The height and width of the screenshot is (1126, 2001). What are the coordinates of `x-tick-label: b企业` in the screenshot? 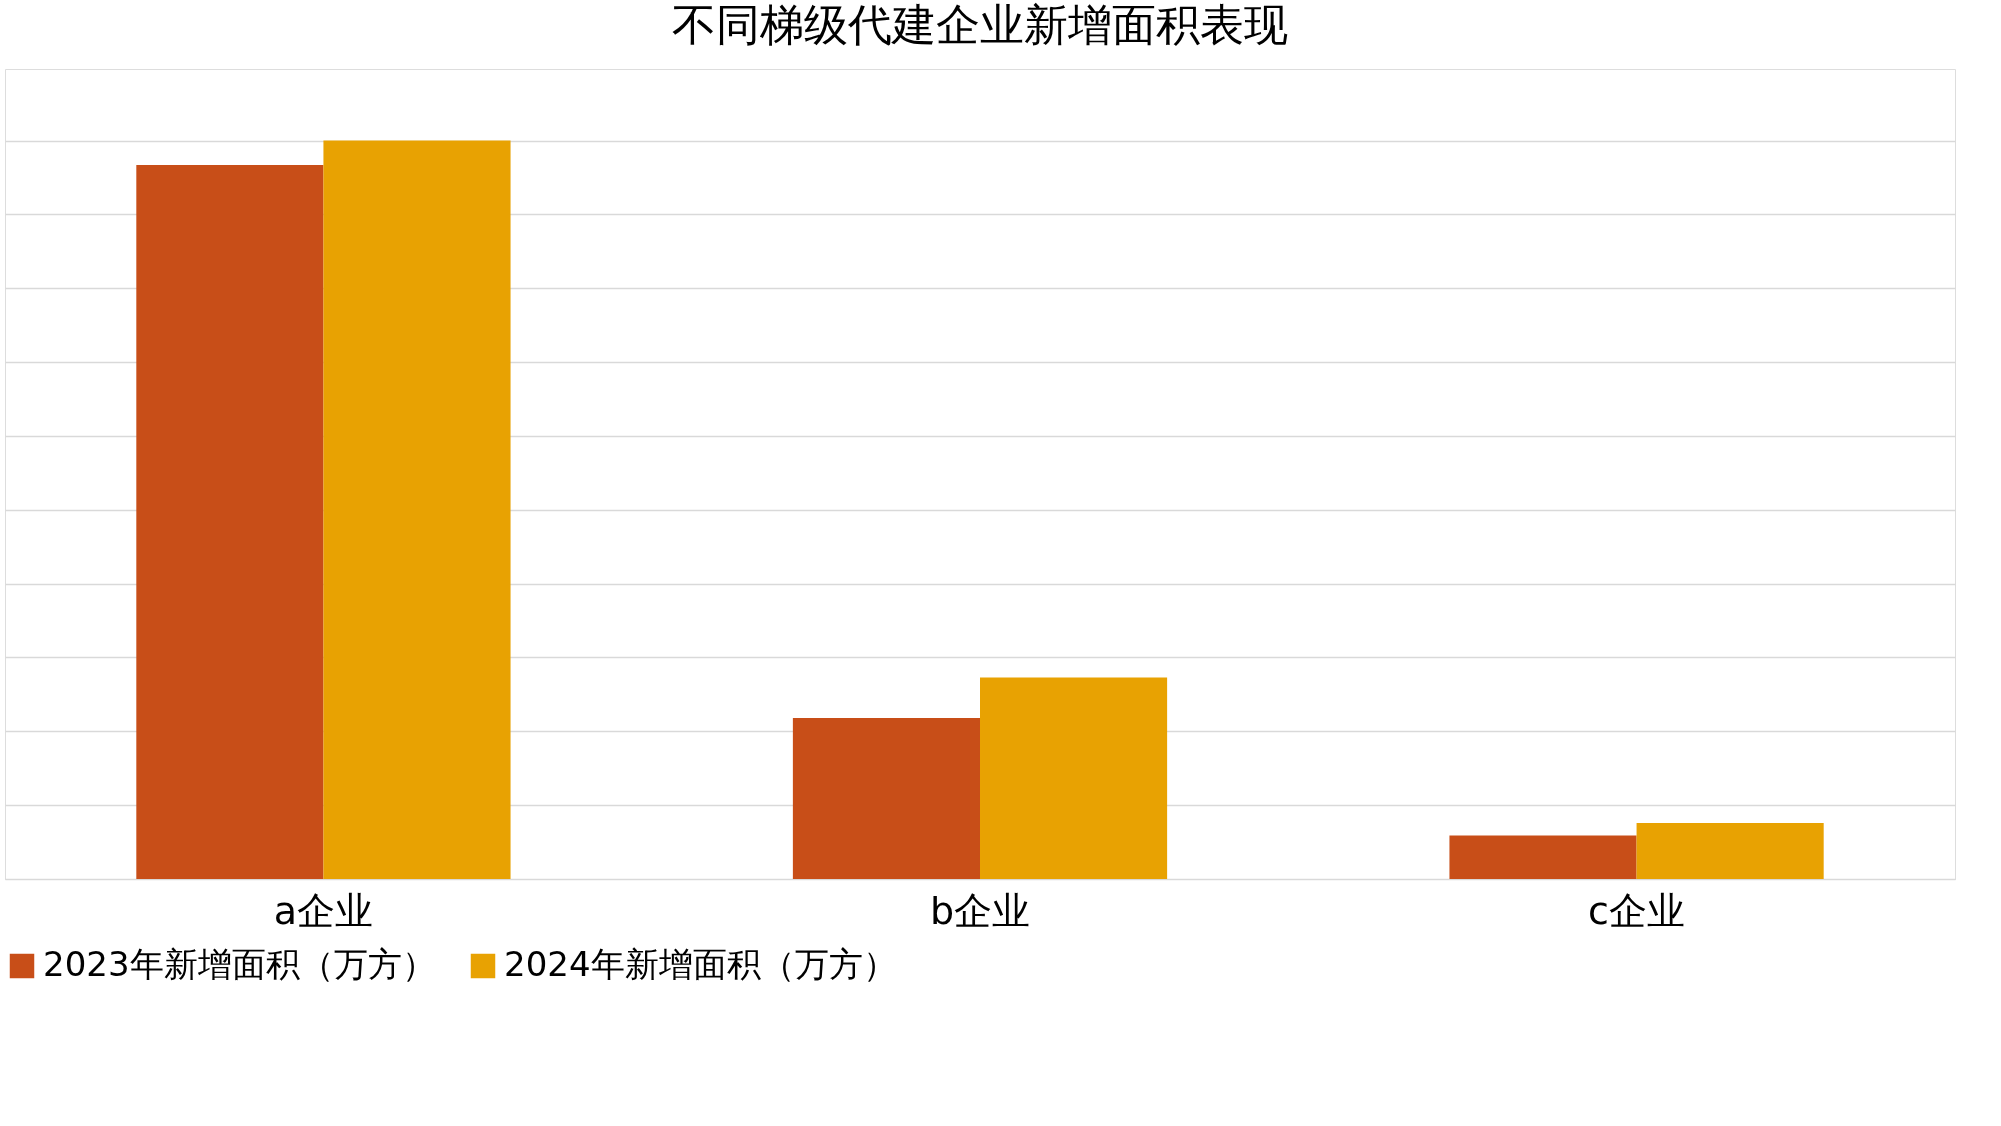 It's located at (980, 910).